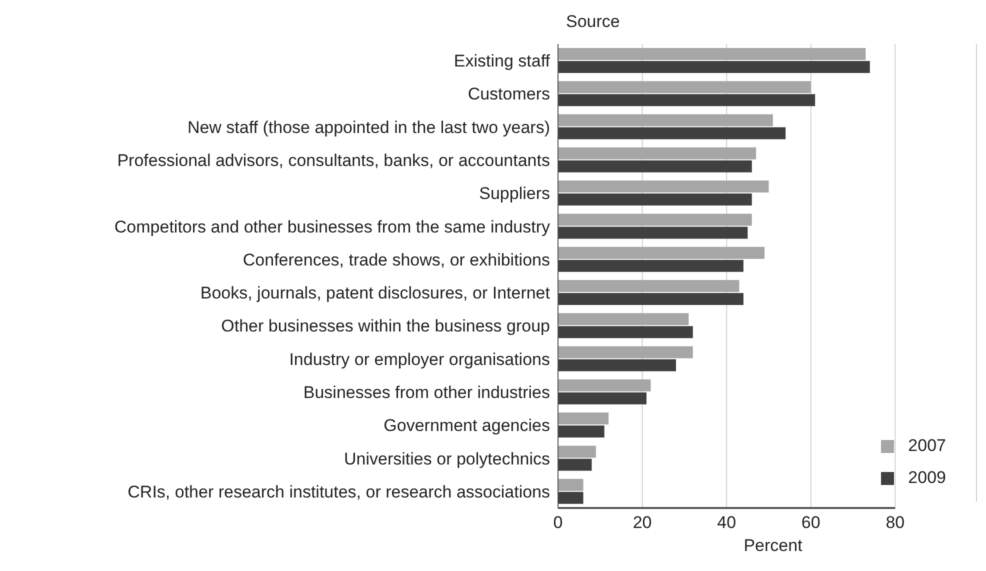 The width and height of the screenshot is (986, 571). I want to click on y-tick-label: Government agencies, so click(467, 426).